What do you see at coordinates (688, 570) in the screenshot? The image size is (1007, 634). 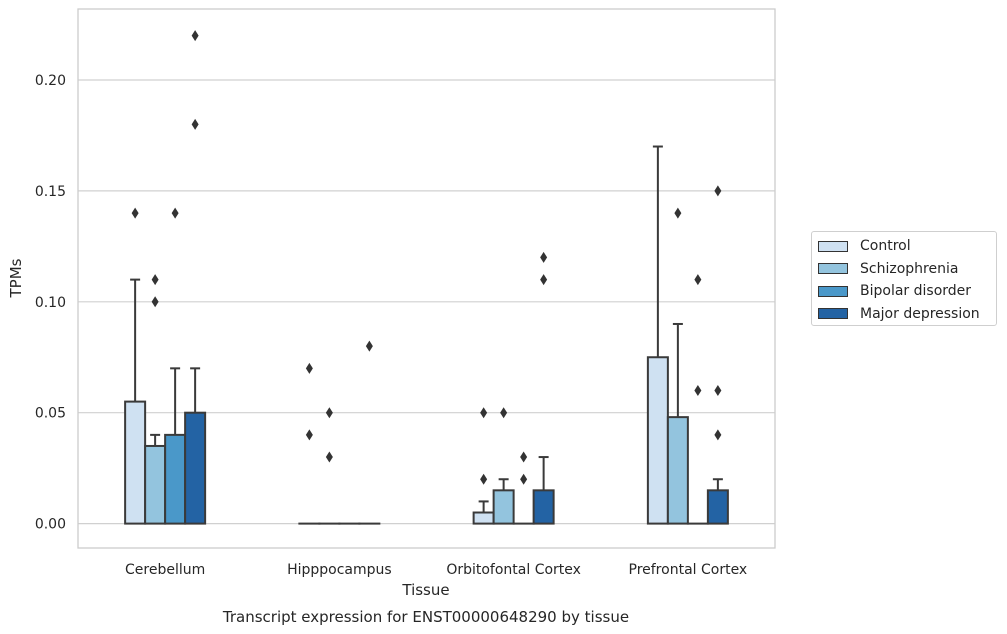 I see `x-tick-label: Prefrontal Cortex` at bounding box center [688, 570].